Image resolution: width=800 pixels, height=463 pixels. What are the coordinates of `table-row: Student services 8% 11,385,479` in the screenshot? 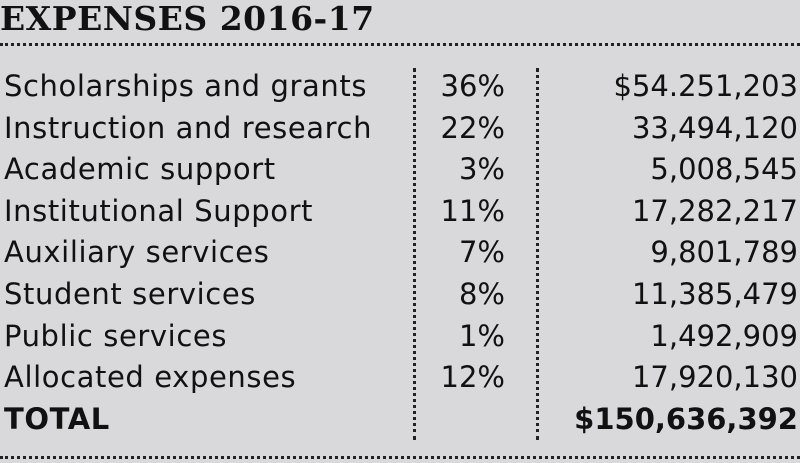 It's located at (400, 295).